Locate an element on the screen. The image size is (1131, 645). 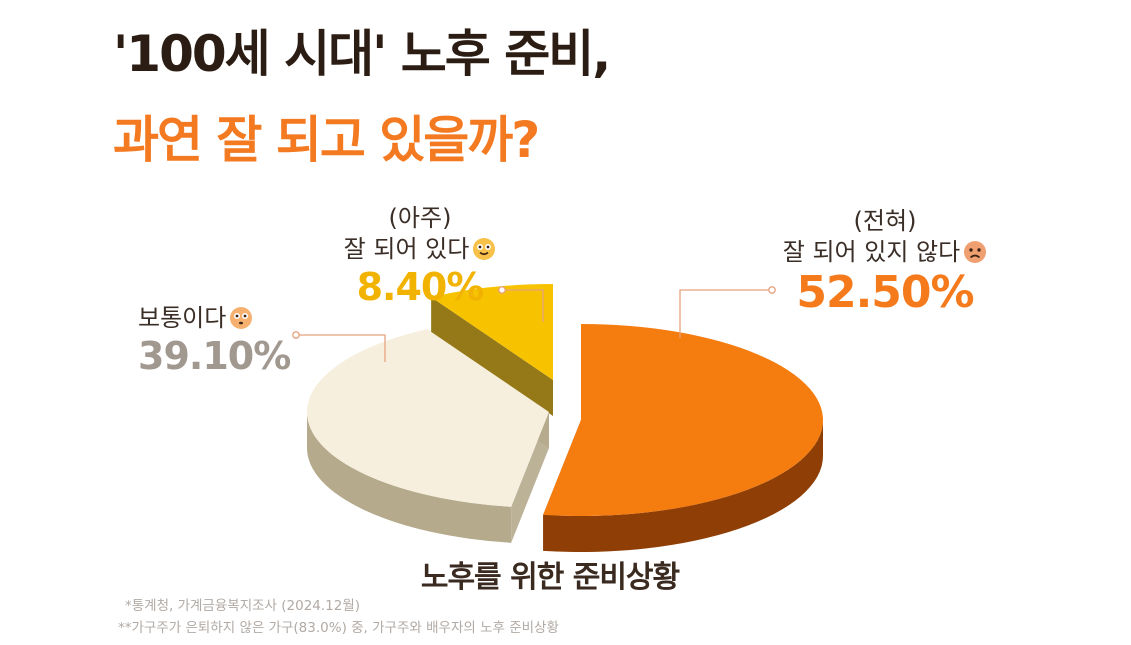
slice-value-well-ready: 8.40% is located at coordinates (420, 287).